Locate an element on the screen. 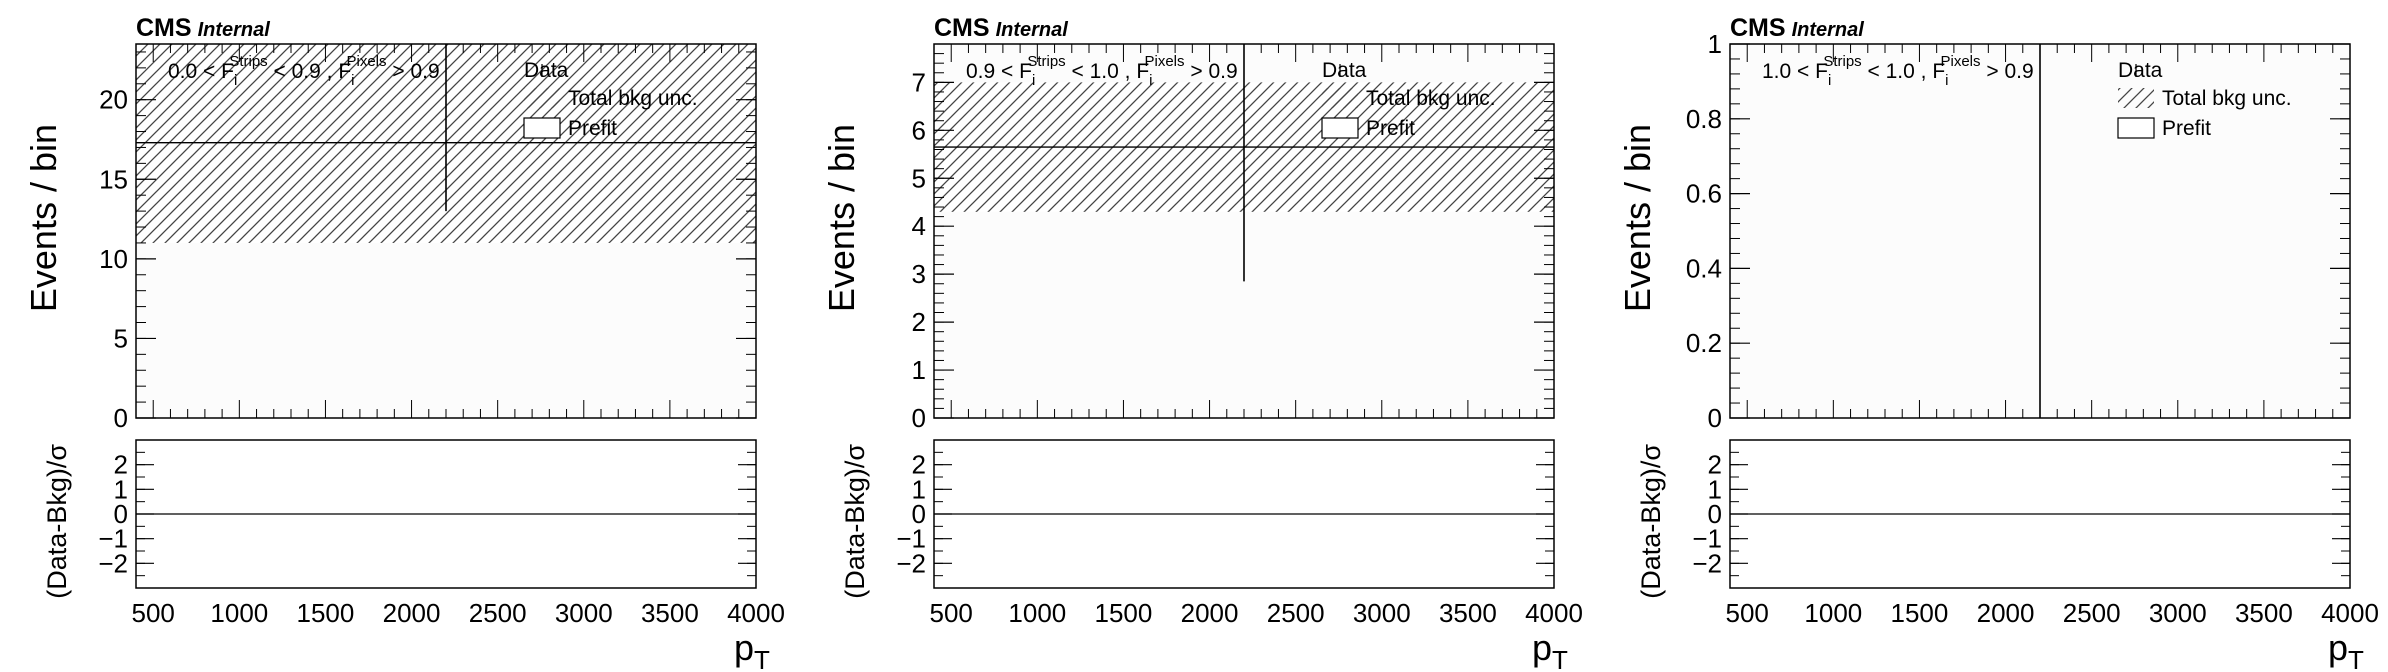 This screenshot has width=2388, height=672. y-tick-label: 15 is located at coordinates (113, 179).